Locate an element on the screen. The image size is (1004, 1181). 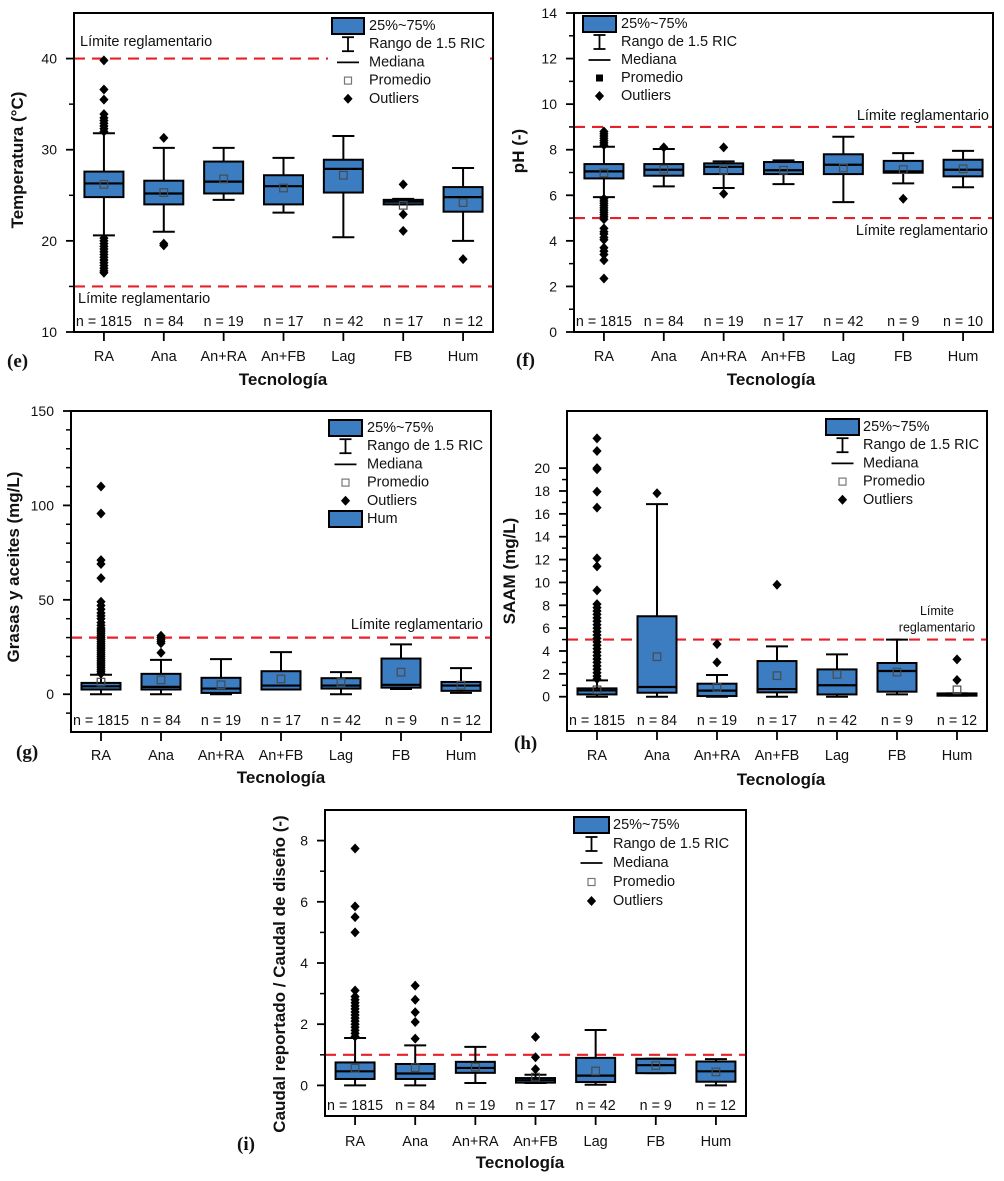
y-tick-label: 18 is located at coordinates (542, 491).